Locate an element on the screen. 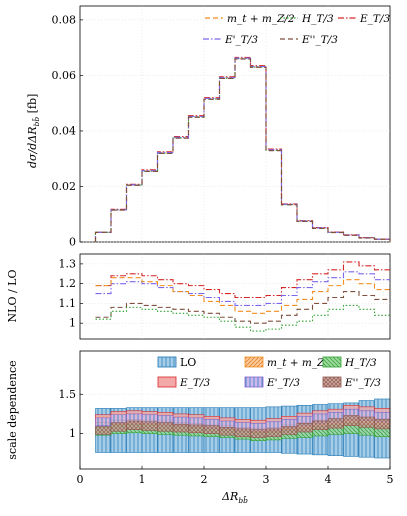 This screenshot has height=516, width=407. x-tick-label: 1 is located at coordinates (142, 479).